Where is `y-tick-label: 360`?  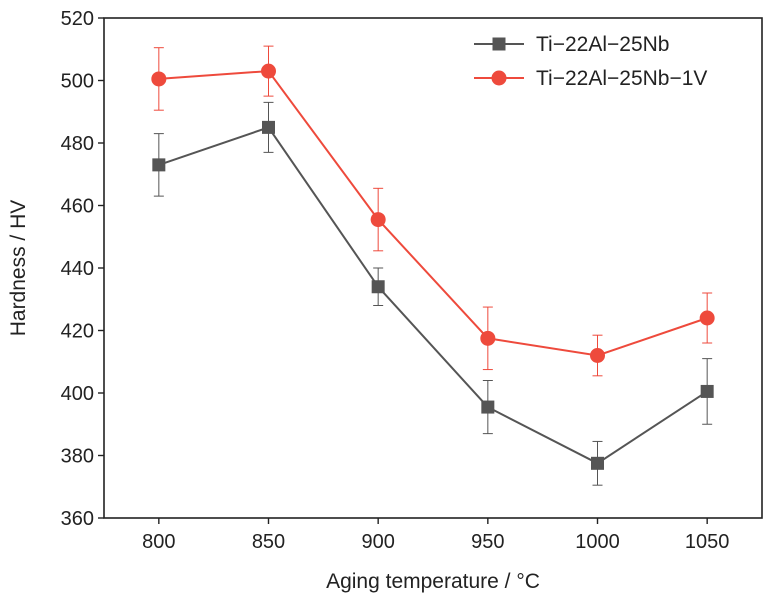
y-tick-label: 360 is located at coordinates (77, 519).